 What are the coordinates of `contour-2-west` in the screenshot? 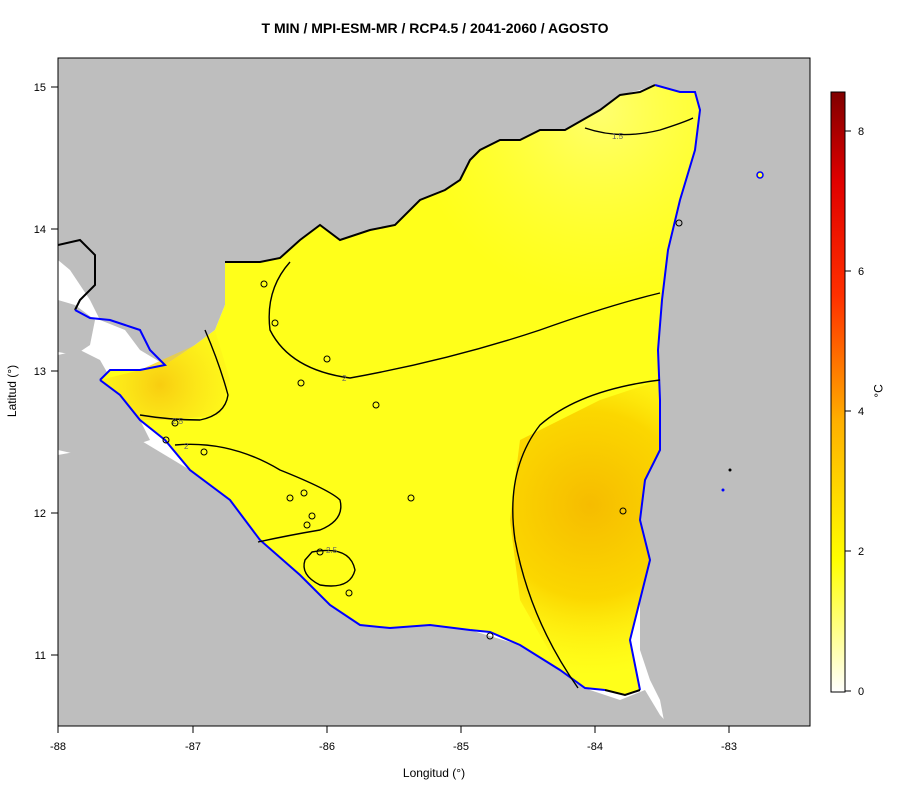 It's located at (258, 493).